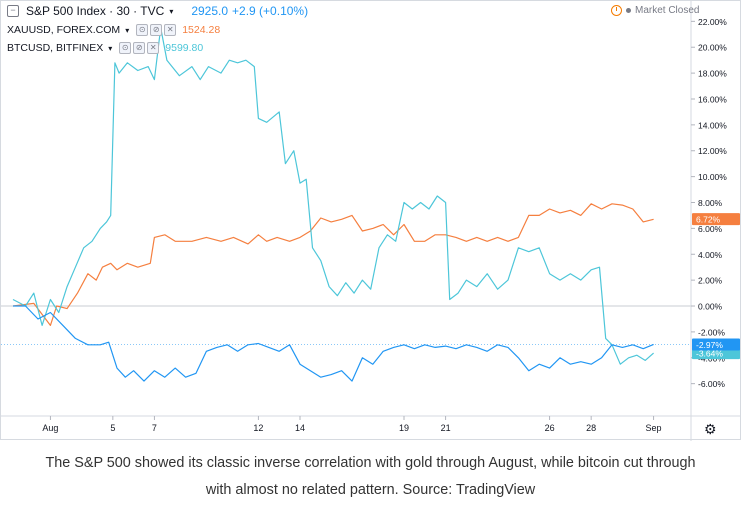 The width and height of the screenshot is (741, 506). Describe the element at coordinates (446, 428) in the screenshot. I see `x-tick-label: 21` at that location.